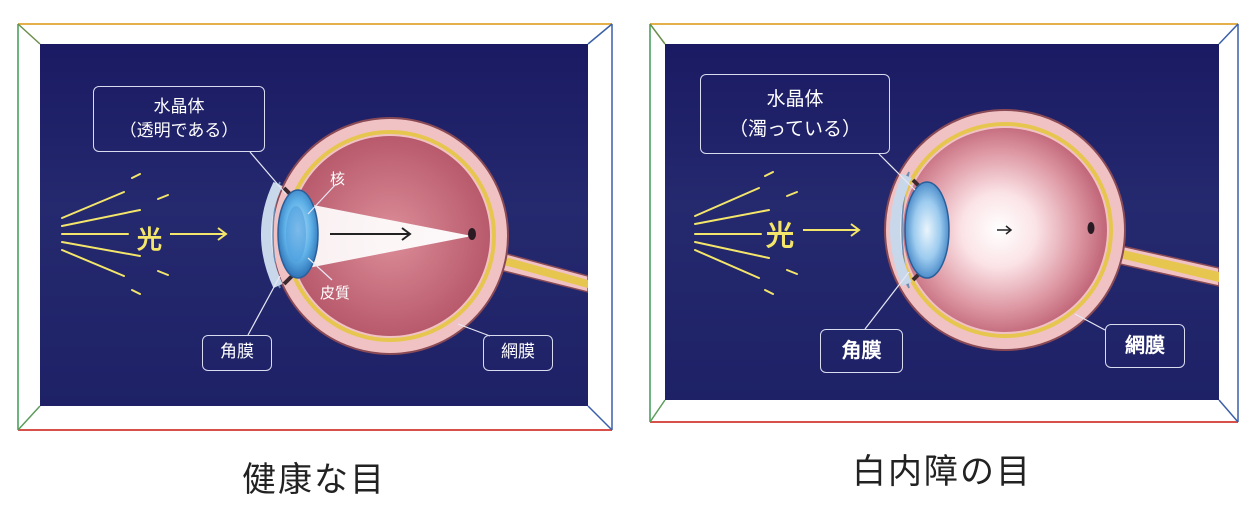  Describe the element at coordinates (795, 114) in the screenshot. I see `lens-callout: 水晶体 （濁っている）` at that location.